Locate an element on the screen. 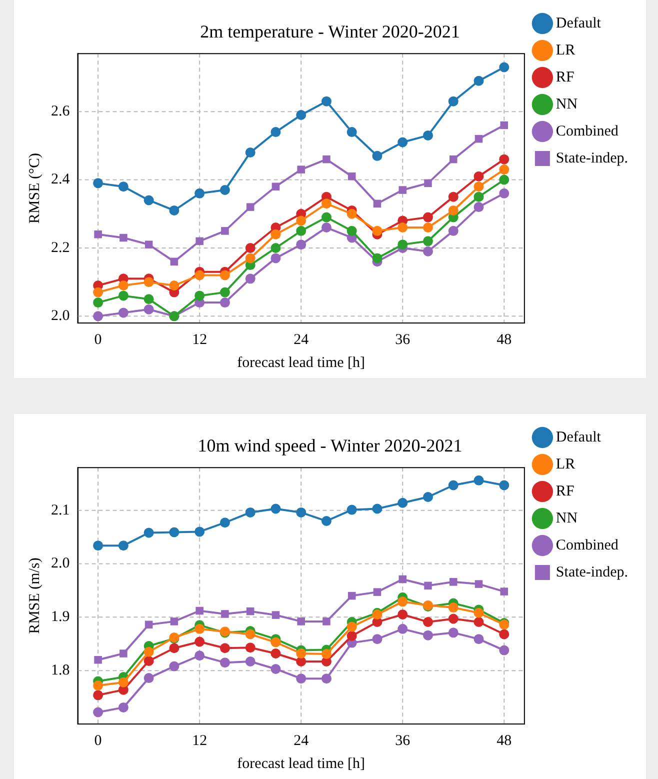 This screenshot has width=658, height=779. x-tick-label: 36 is located at coordinates (403, 740).